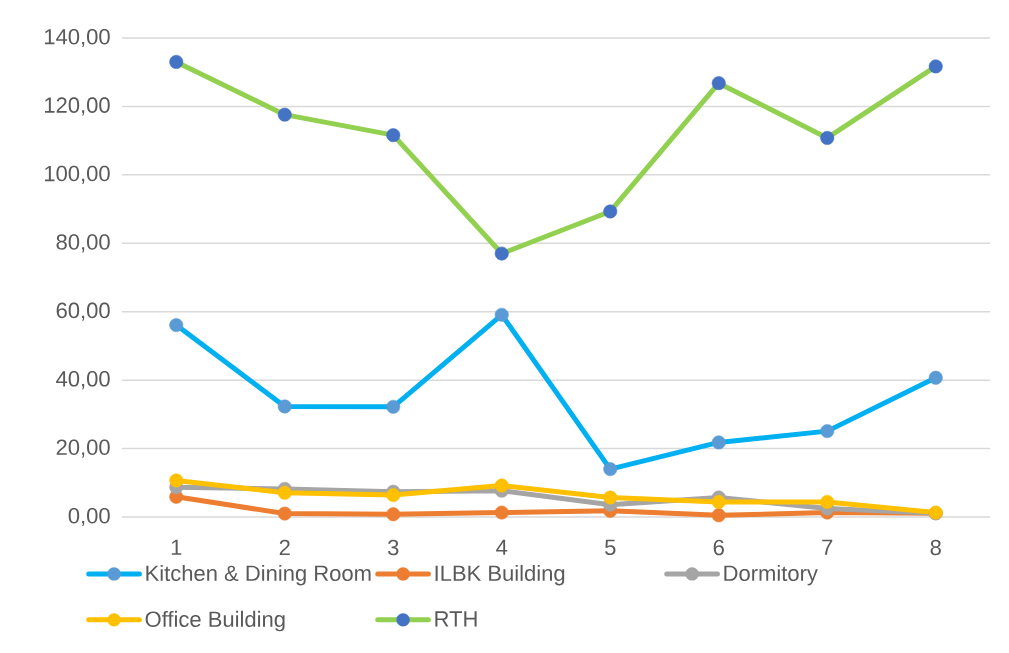 The image size is (1009, 653). What do you see at coordinates (77, 106) in the screenshot?
I see `y-tick-label: 120,00` at bounding box center [77, 106].